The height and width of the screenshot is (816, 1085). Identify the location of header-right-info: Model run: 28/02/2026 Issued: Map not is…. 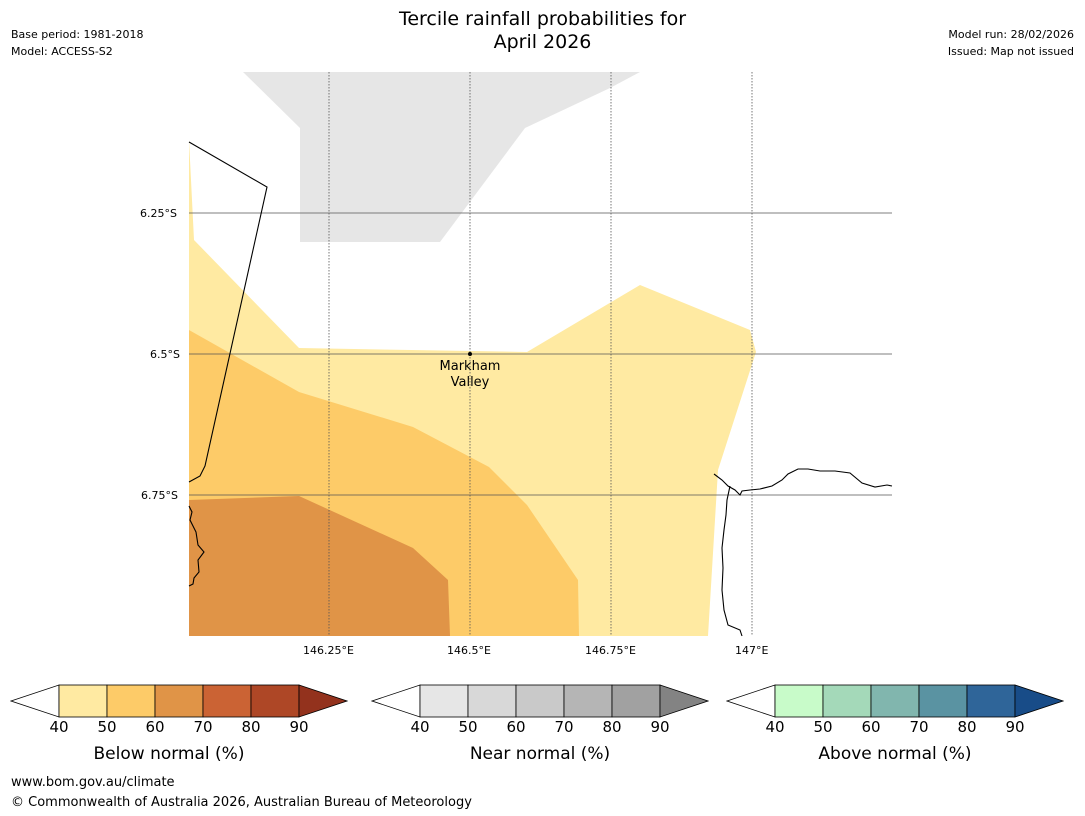
(1011, 43).